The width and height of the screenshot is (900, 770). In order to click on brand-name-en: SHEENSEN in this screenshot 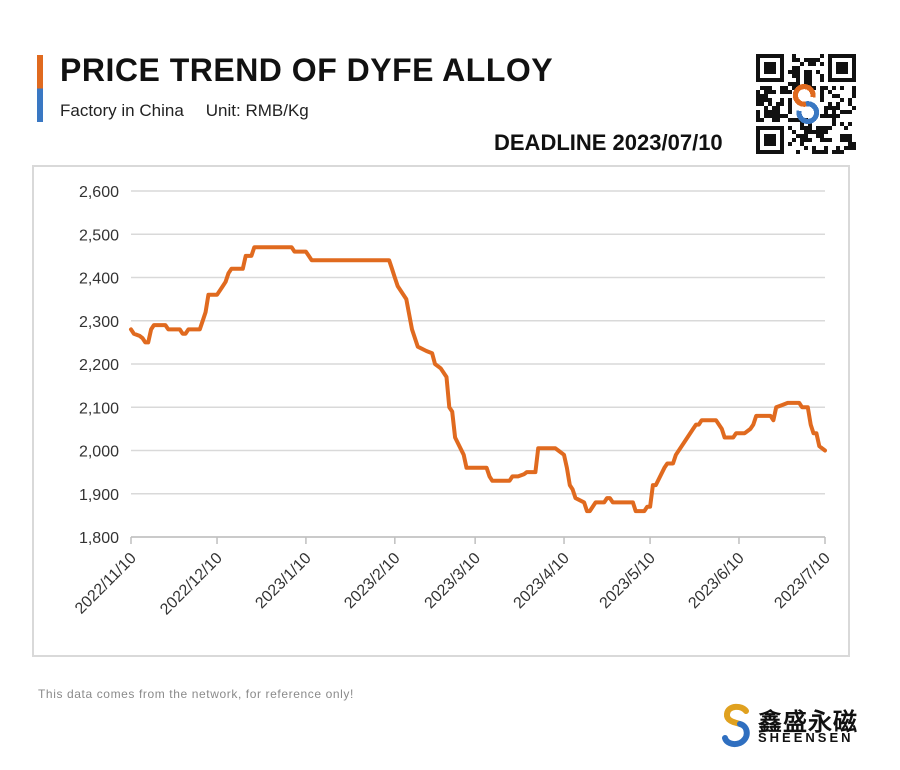, I will do `click(806, 737)`.